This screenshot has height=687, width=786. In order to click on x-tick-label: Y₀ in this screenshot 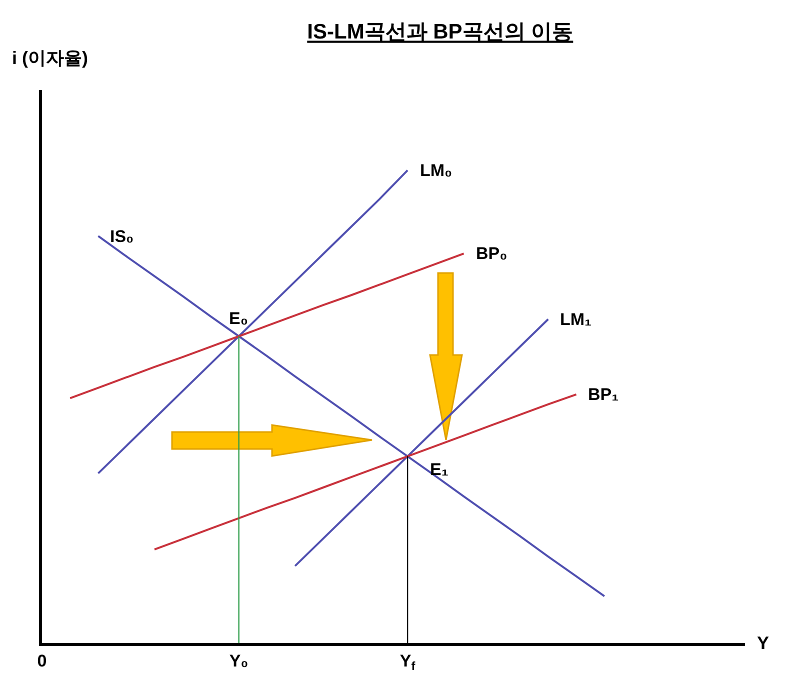, I will do `click(238, 660)`.